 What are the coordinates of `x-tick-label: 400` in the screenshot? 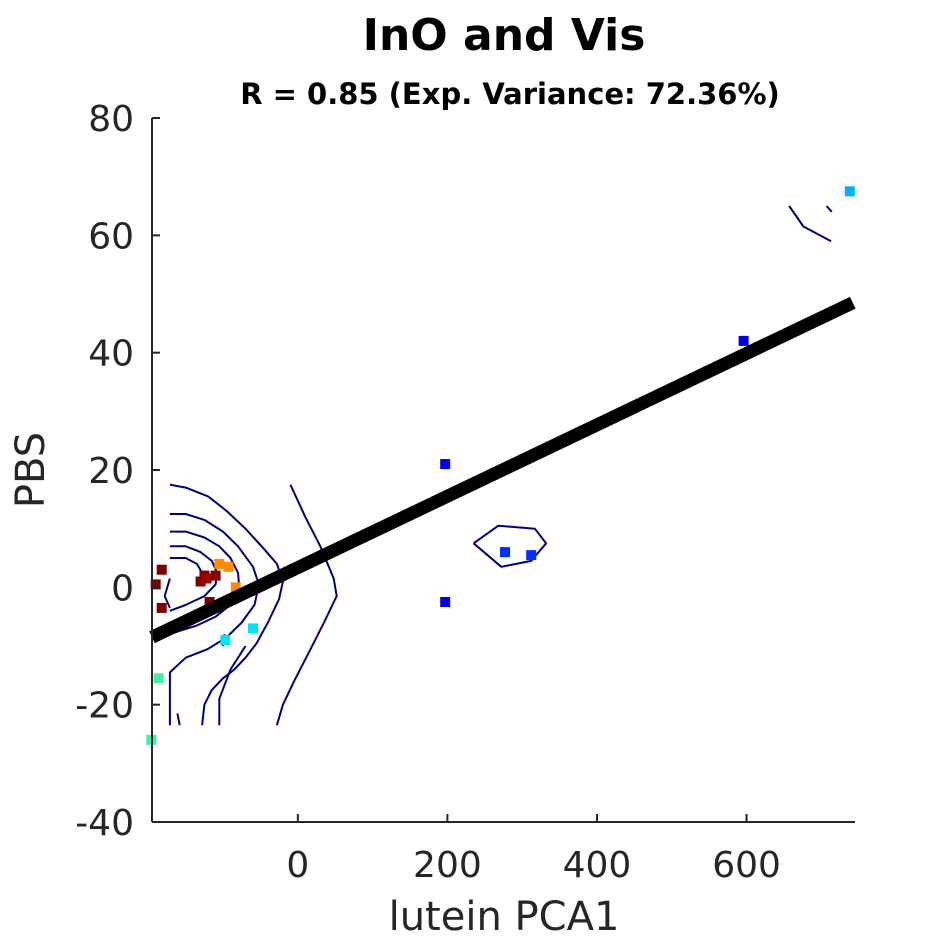 It's located at (597, 865).